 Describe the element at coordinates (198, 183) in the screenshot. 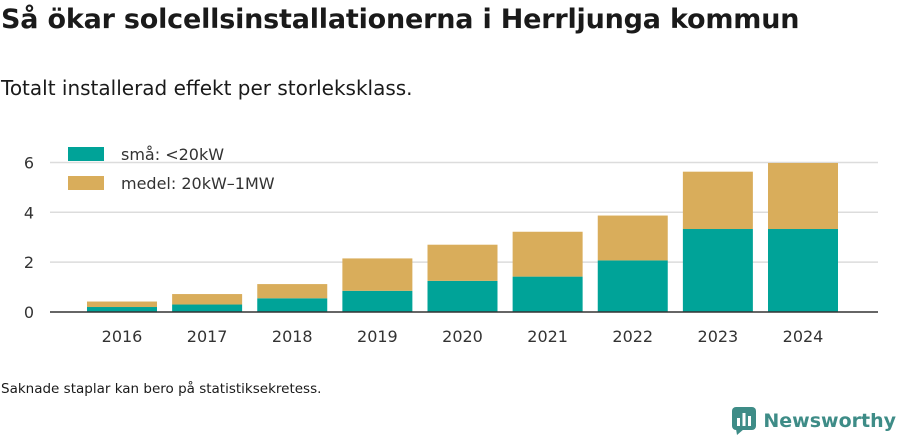

I see `legend-label: medel: 20kW–1MW` at that location.